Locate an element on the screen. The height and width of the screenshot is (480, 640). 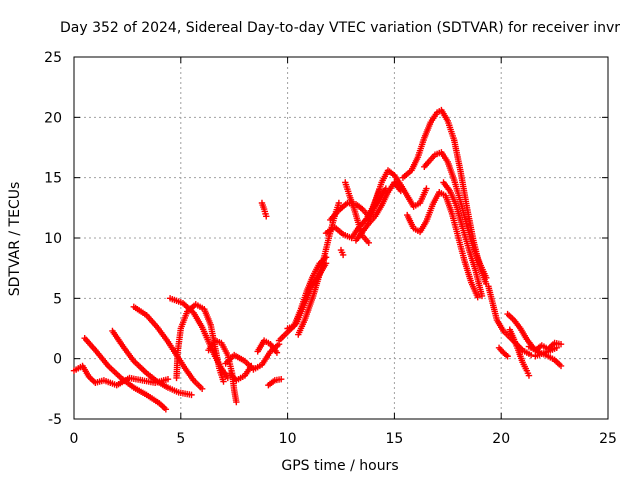
series-arc-ae is located at coordinates (546, 352).